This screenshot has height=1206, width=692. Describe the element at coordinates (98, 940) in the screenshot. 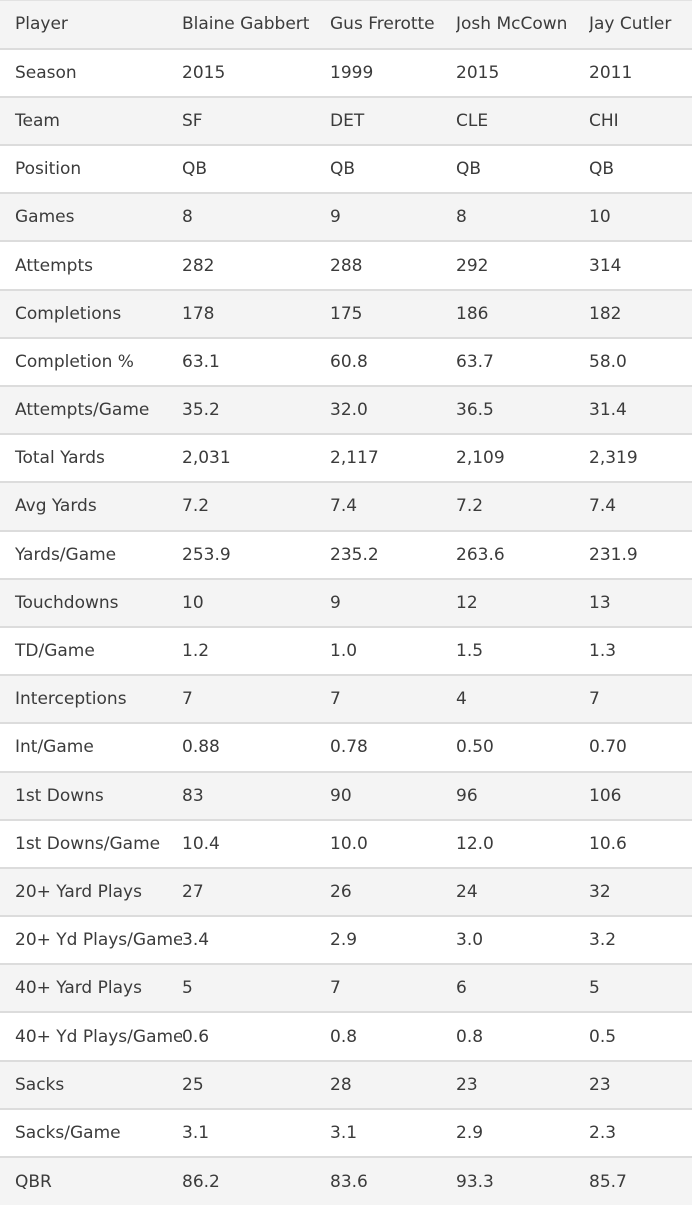

I see `row-label: 20+ Yd Plays/Game` at that location.